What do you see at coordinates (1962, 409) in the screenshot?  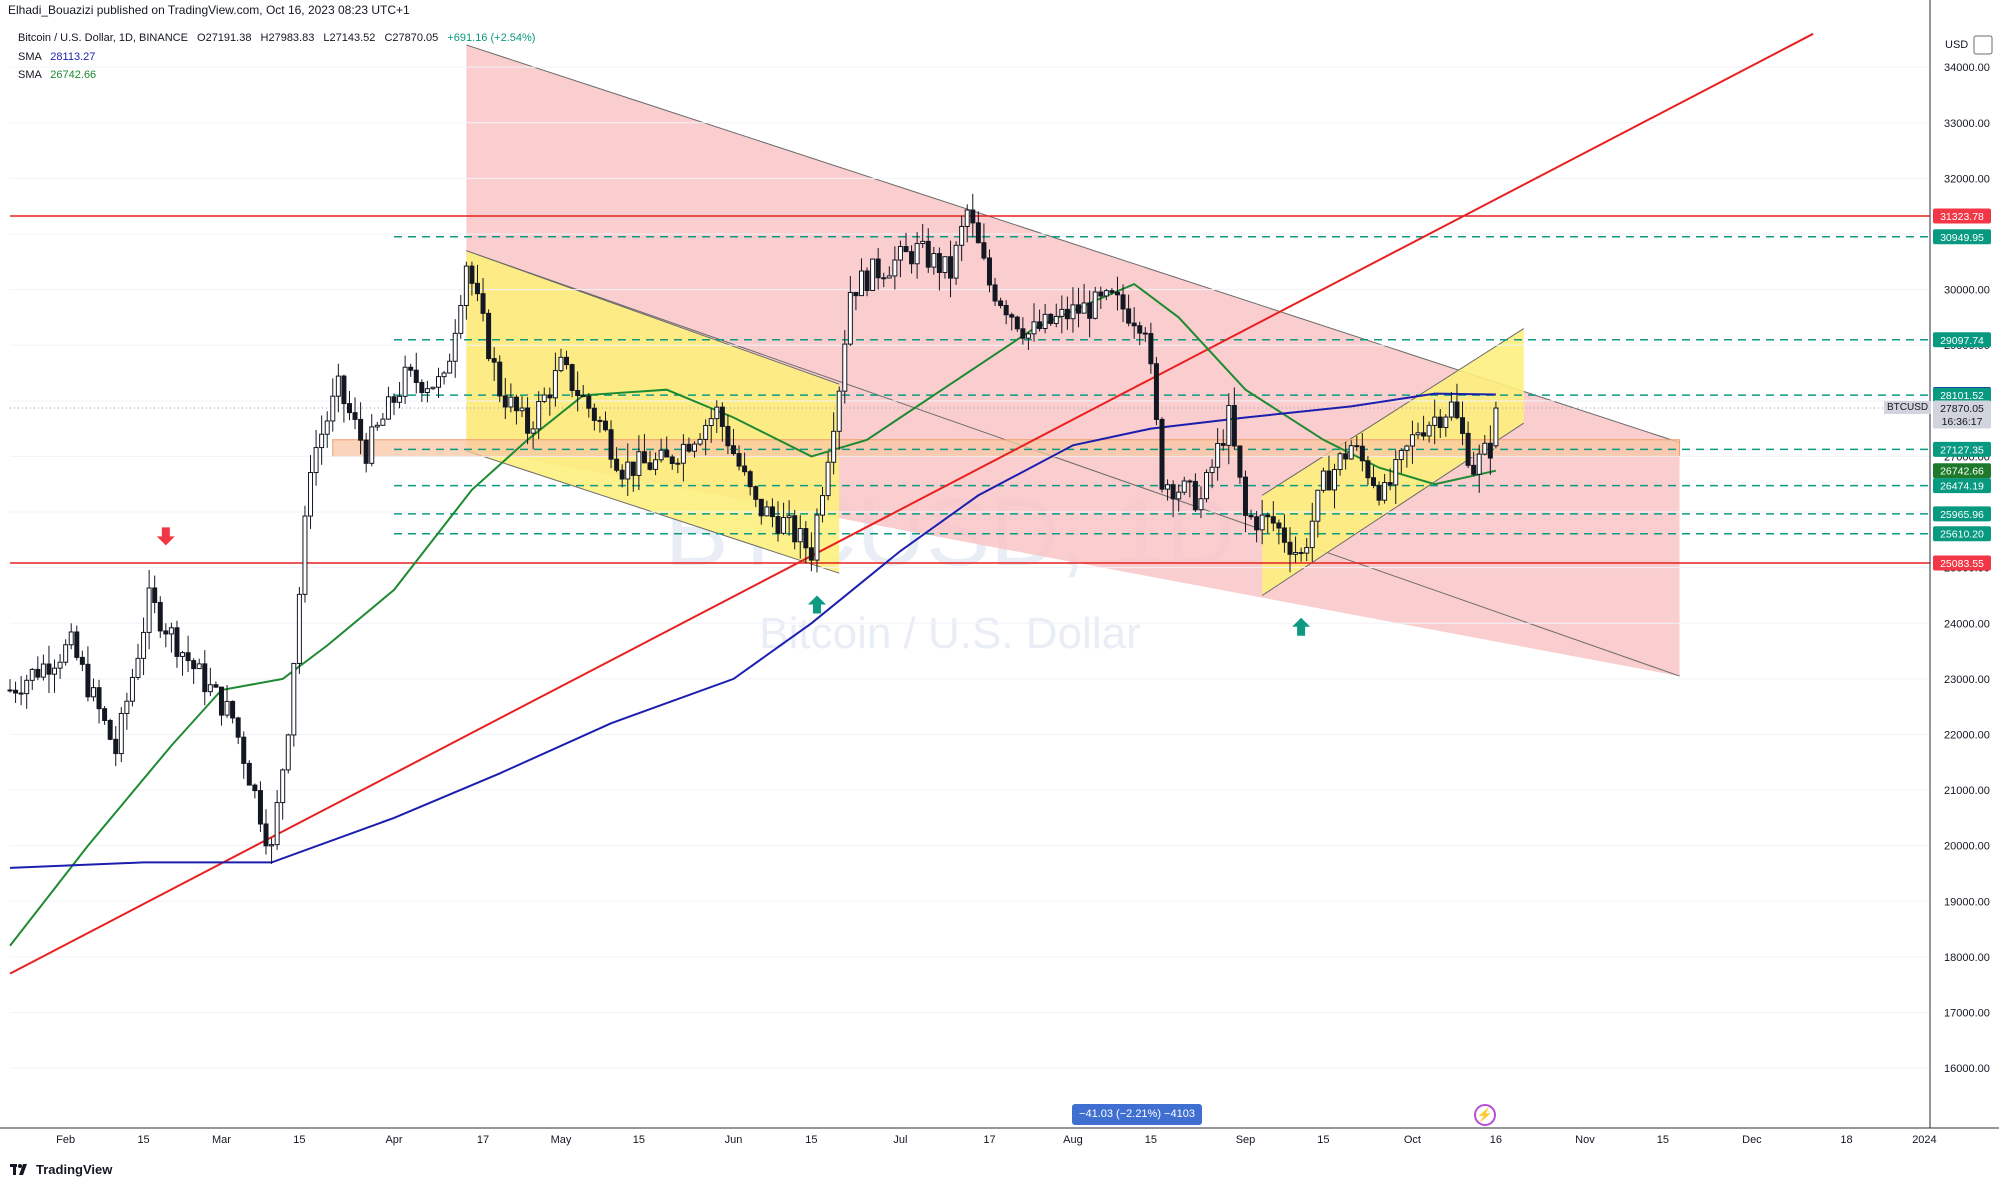 I see `price-tag-label: 27870.05` at bounding box center [1962, 409].